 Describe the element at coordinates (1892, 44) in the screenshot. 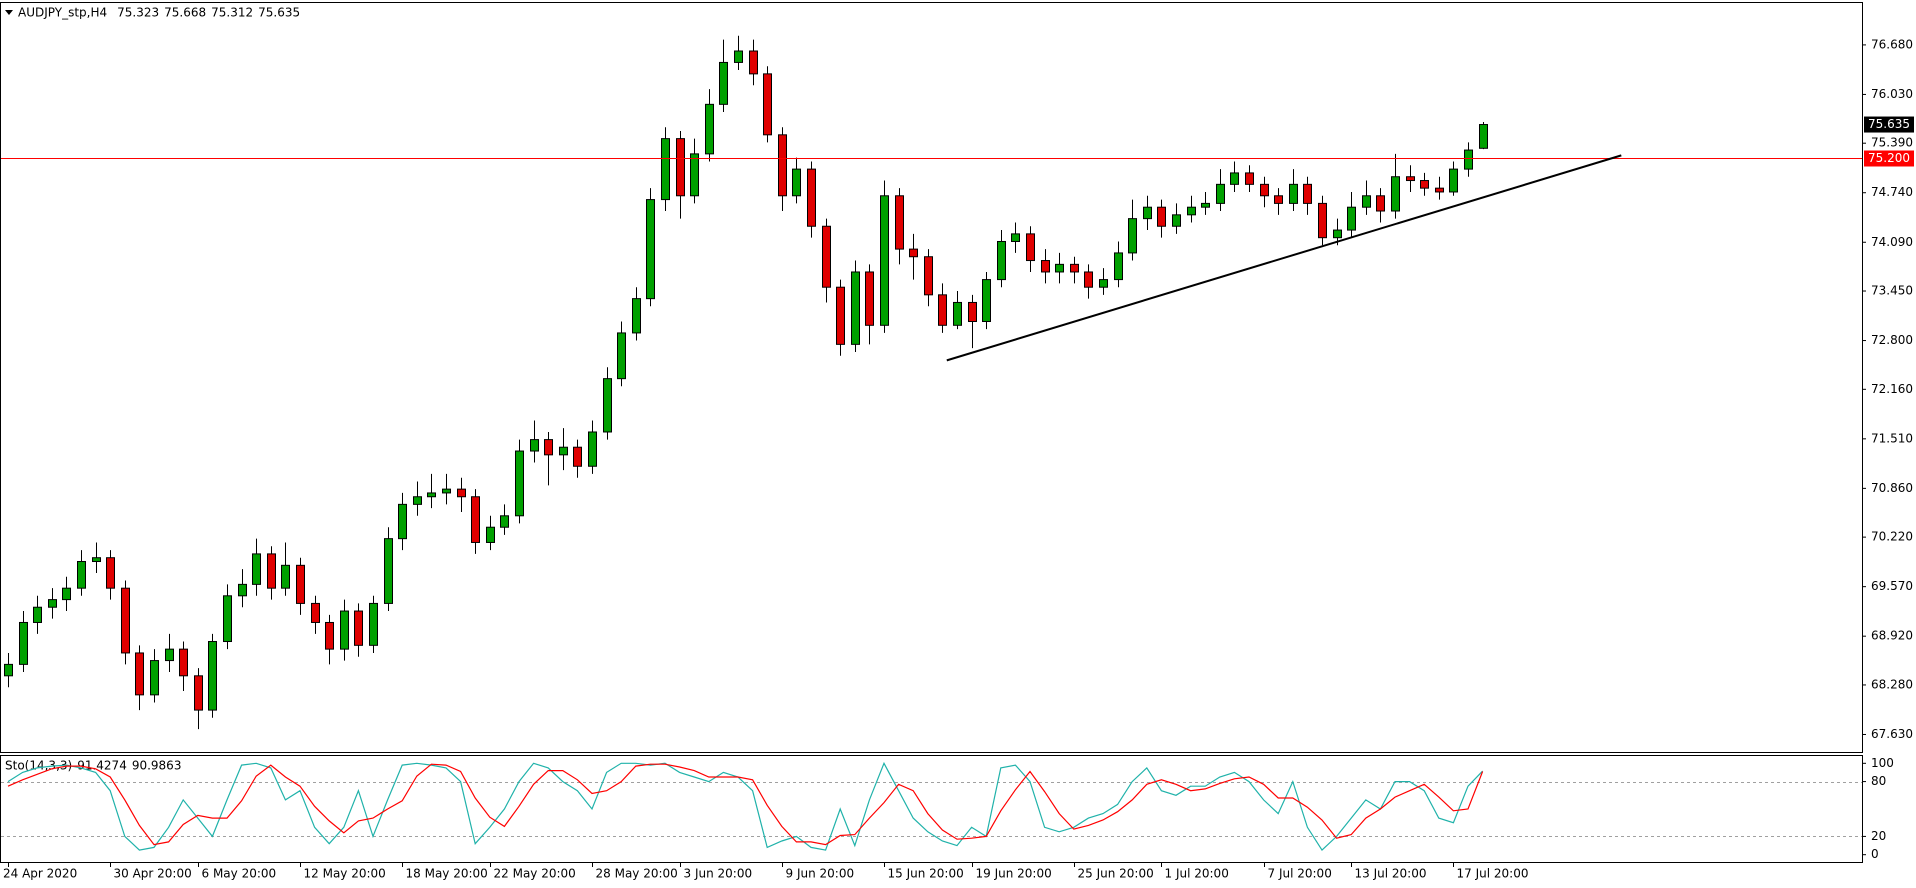

I see `y-tick-label: 76.680` at that location.